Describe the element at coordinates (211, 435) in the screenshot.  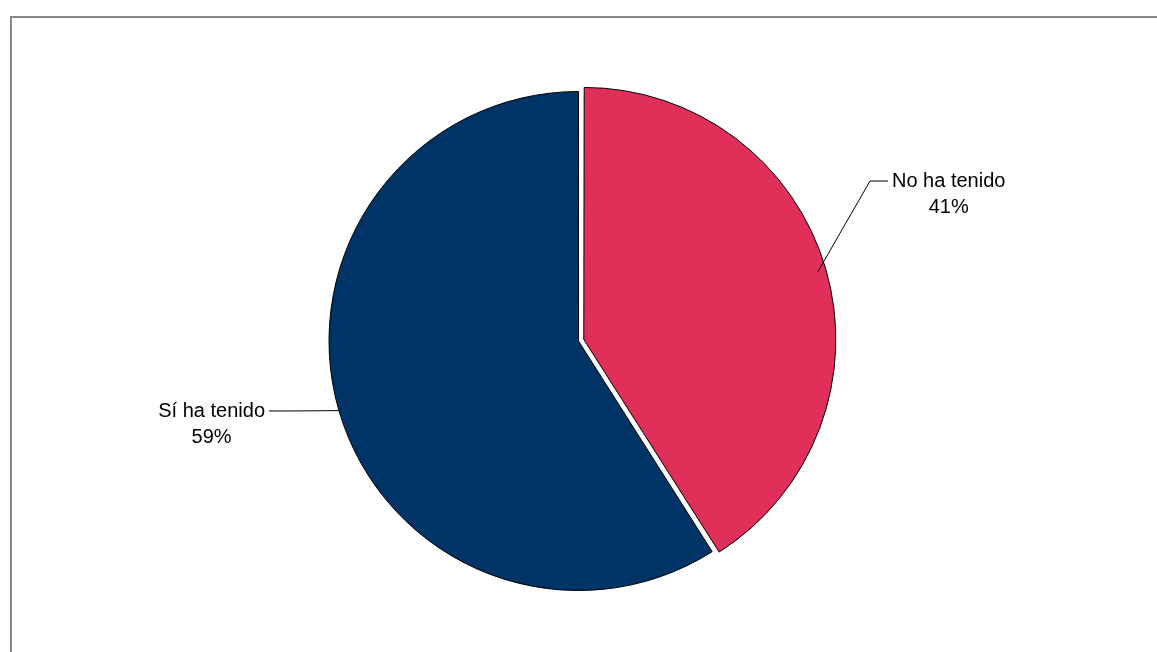
I see `data-label: 59%` at that location.